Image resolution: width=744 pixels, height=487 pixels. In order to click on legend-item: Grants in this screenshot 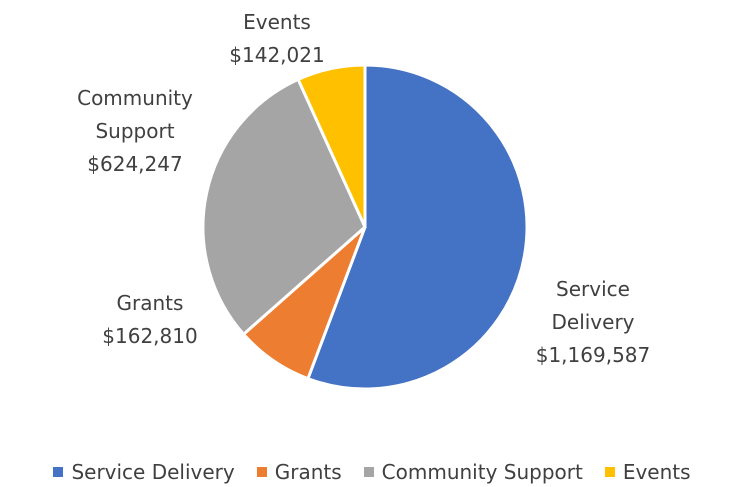, I will do `click(299, 472)`.